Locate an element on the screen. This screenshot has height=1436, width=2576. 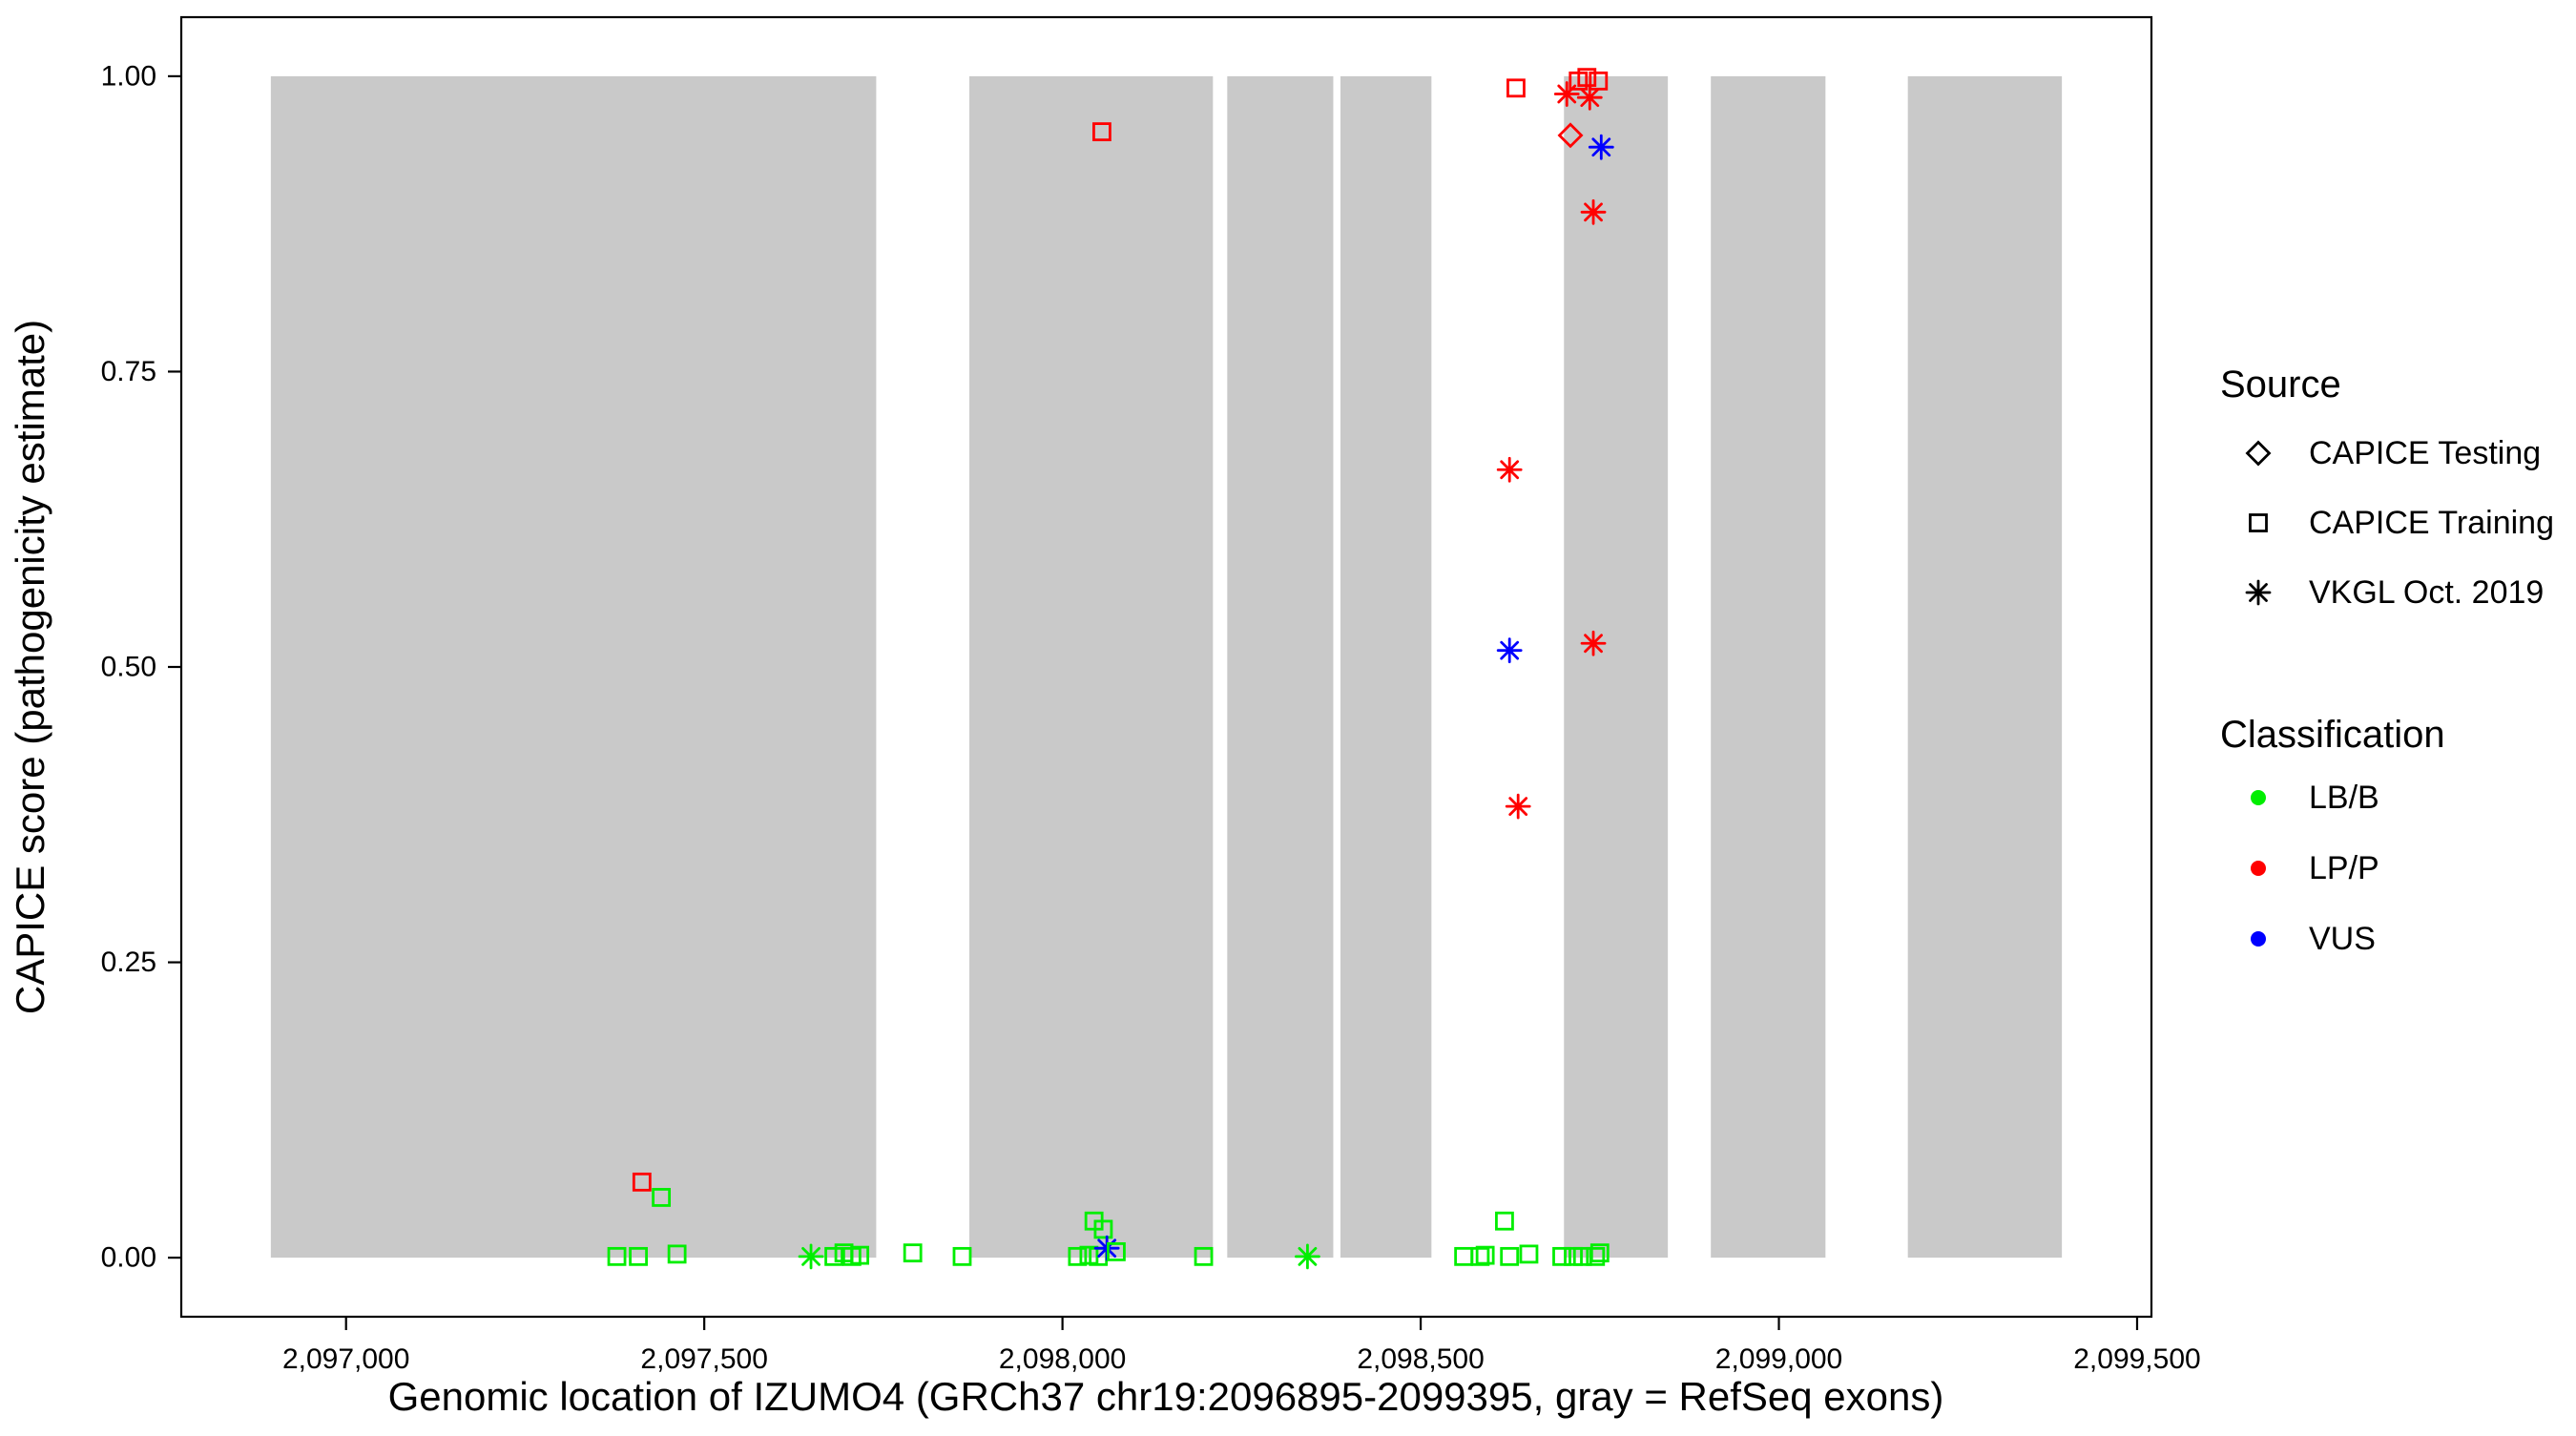
x-tick-label: 2,099,000 is located at coordinates (1778, 1359).